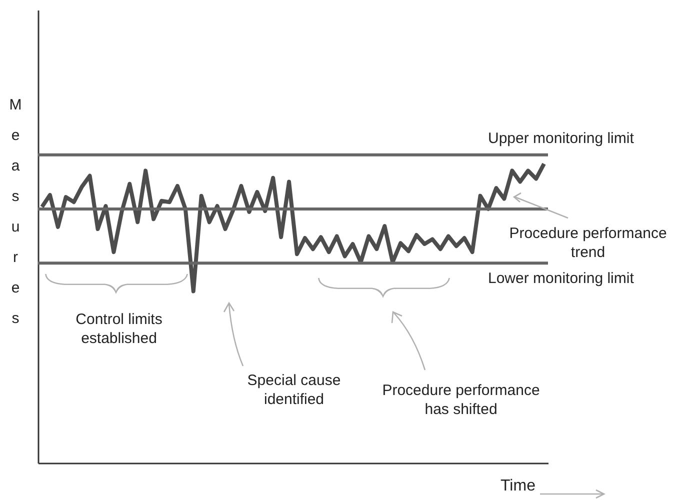 The width and height of the screenshot is (700, 503). I want to click on ref-line-label: Upper monitoring limit, so click(561, 138).